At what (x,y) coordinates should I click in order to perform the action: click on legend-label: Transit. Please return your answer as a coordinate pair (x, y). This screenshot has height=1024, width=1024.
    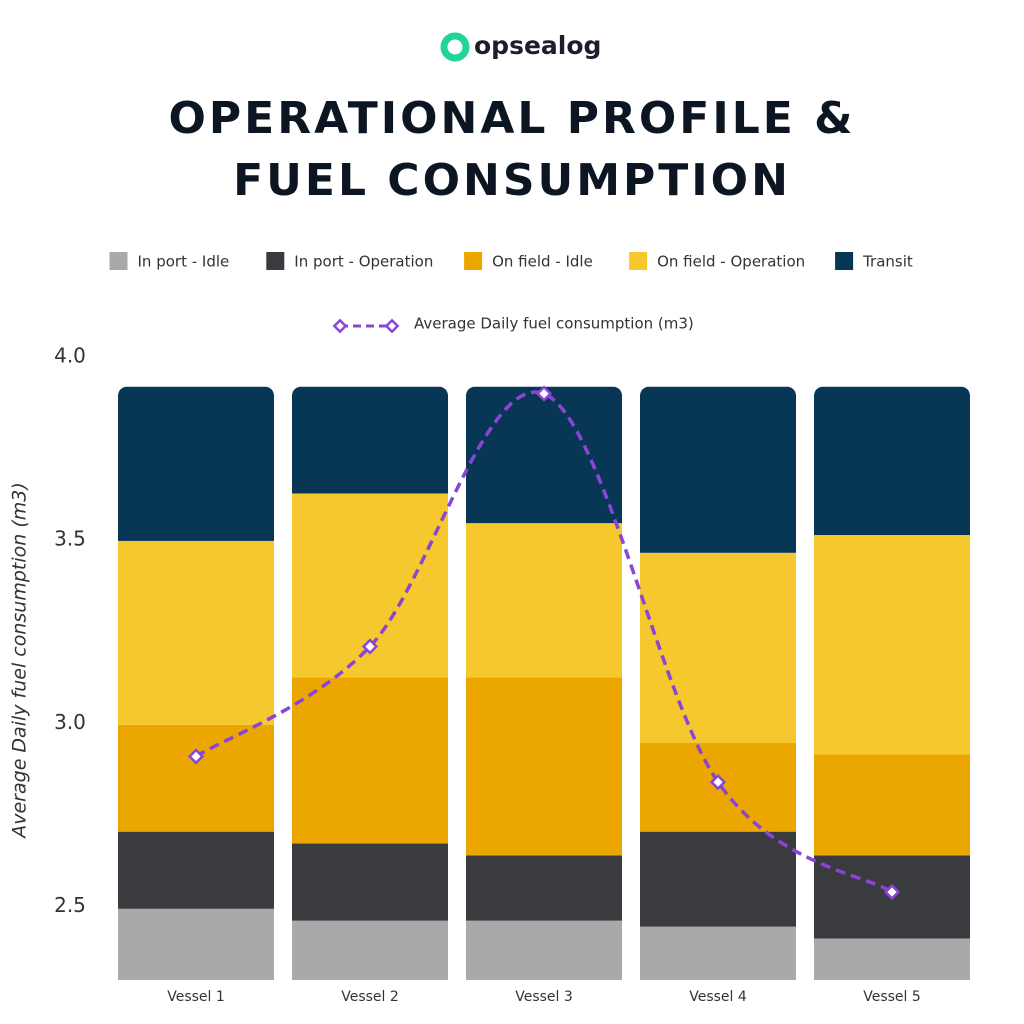
    Looking at the image, I should click on (887, 262).